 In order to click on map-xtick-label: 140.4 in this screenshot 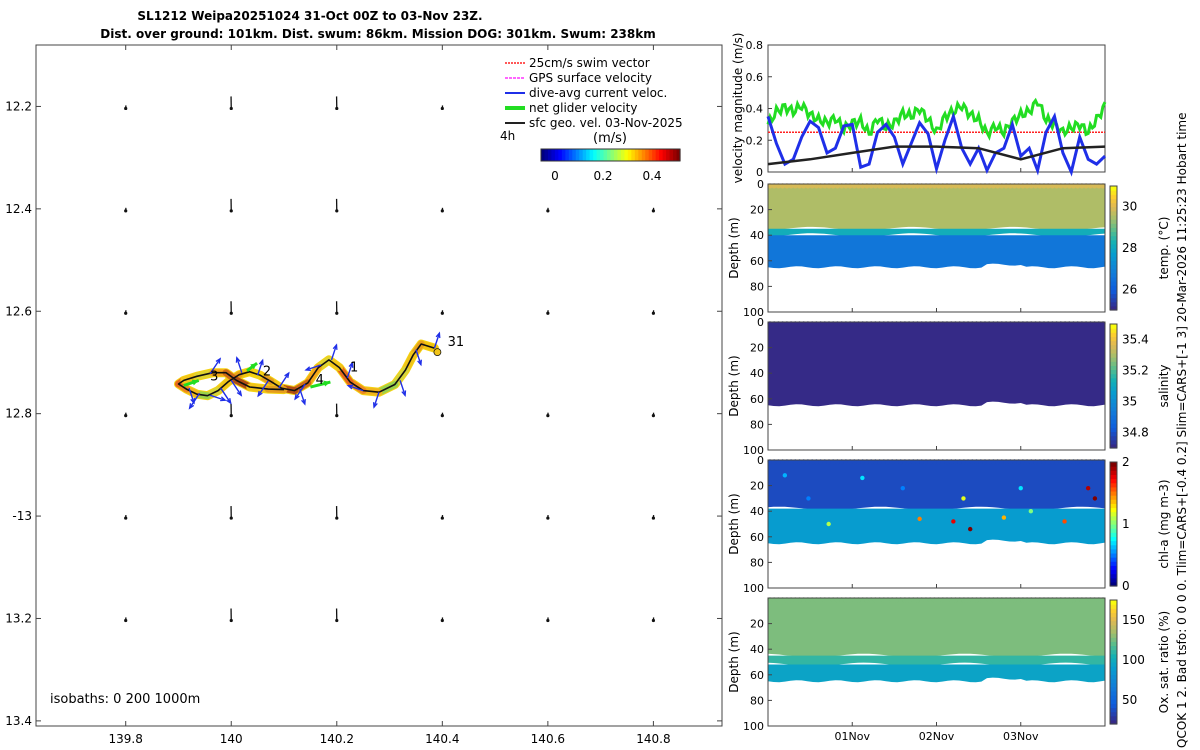, I will do `click(442, 739)`.